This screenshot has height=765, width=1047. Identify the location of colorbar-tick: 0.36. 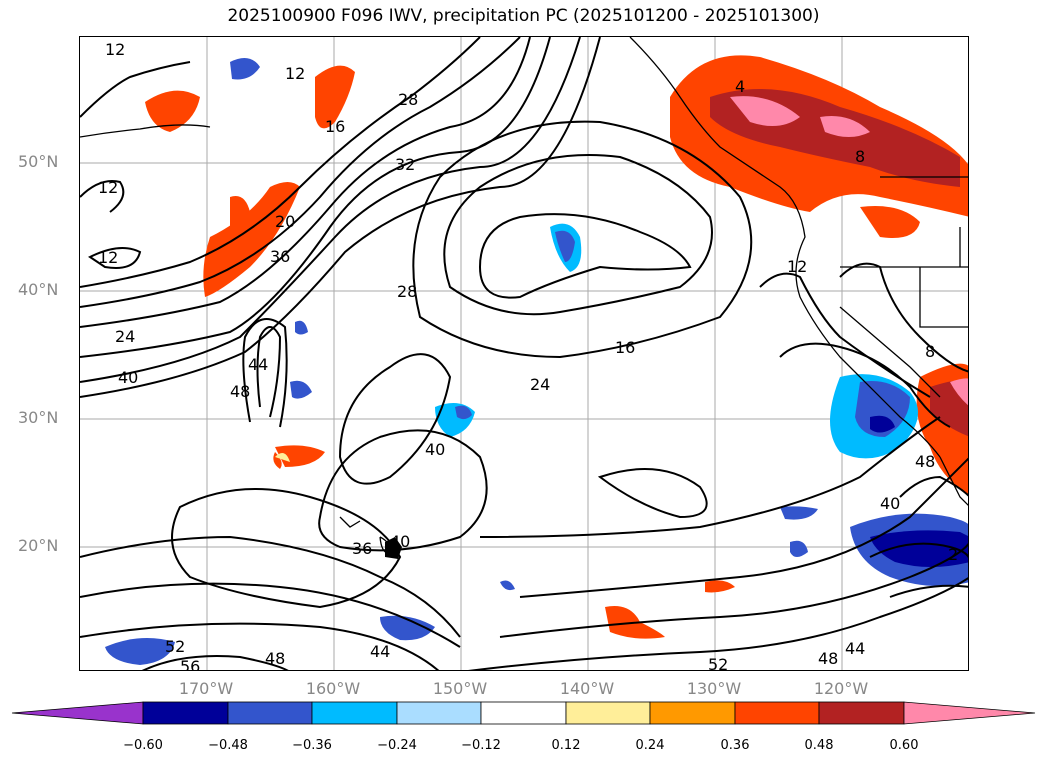
(735, 745).